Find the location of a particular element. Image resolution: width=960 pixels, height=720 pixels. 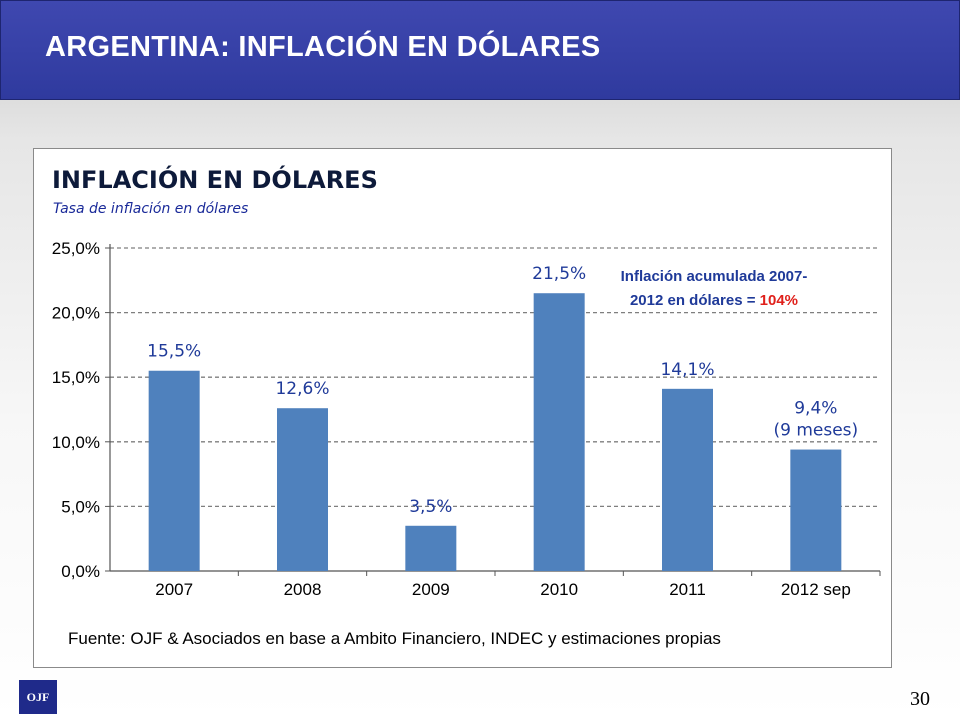

x-tick-label: 2011 is located at coordinates (687, 589).